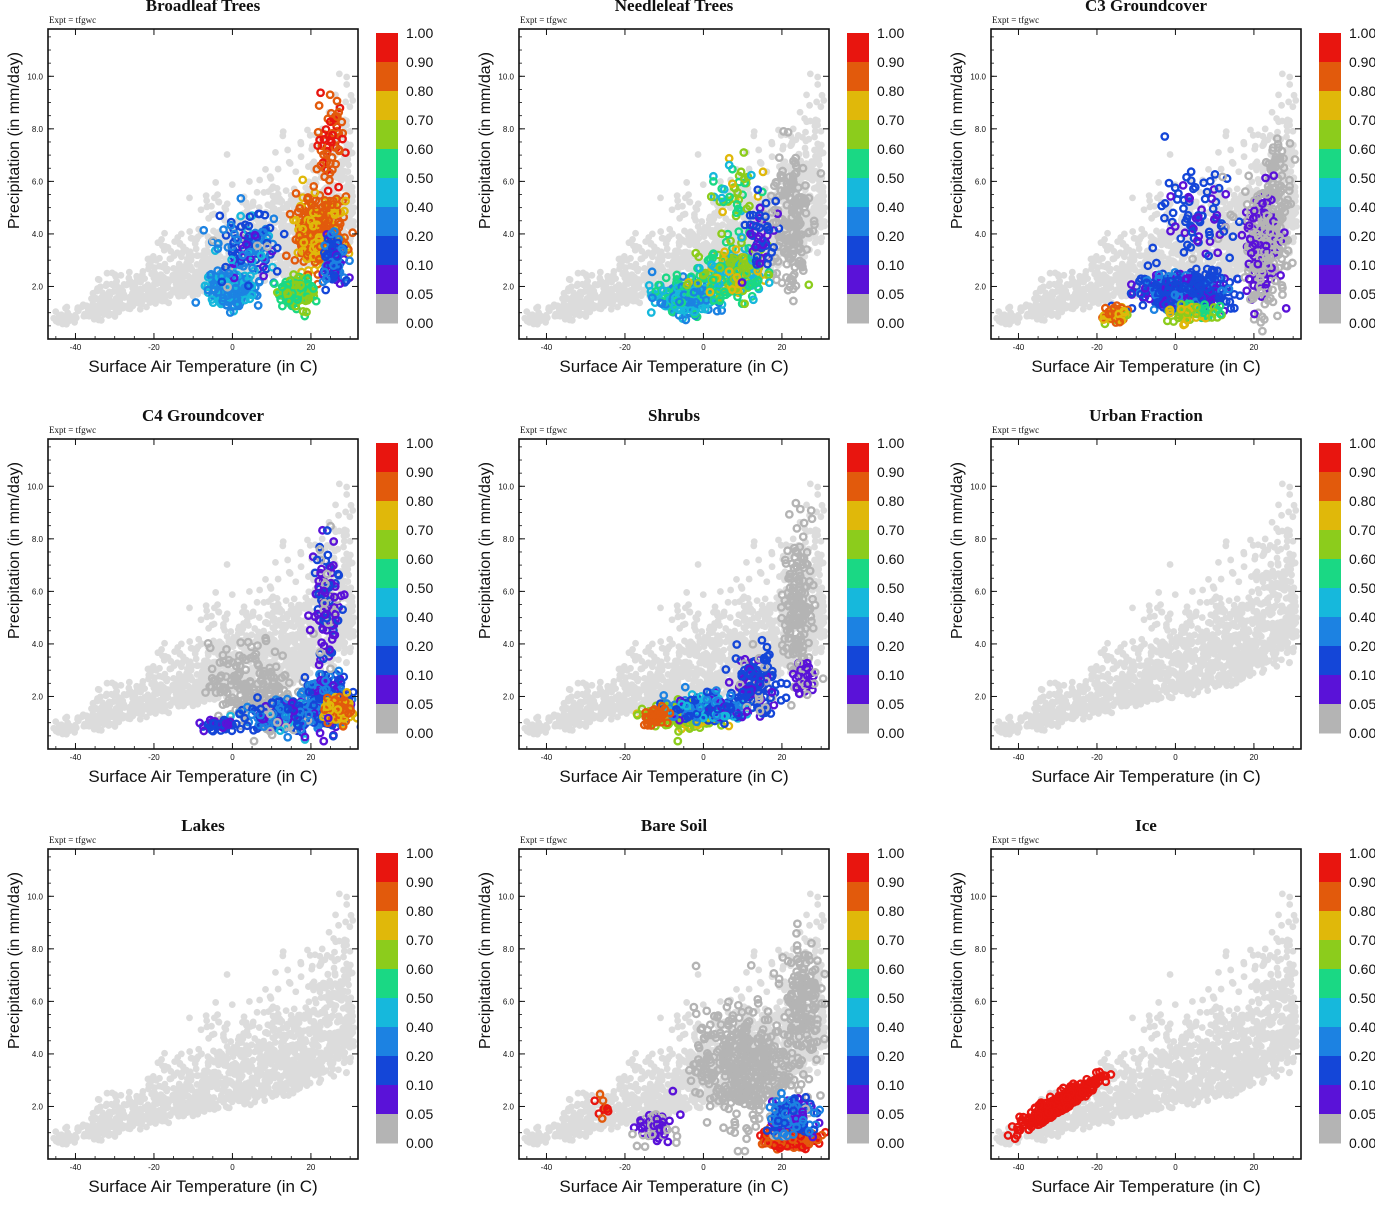 The width and height of the screenshot is (1375, 1220). Describe the element at coordinates (547, 347) in the screenshot. I see `x-tick-label: -40` at that location.